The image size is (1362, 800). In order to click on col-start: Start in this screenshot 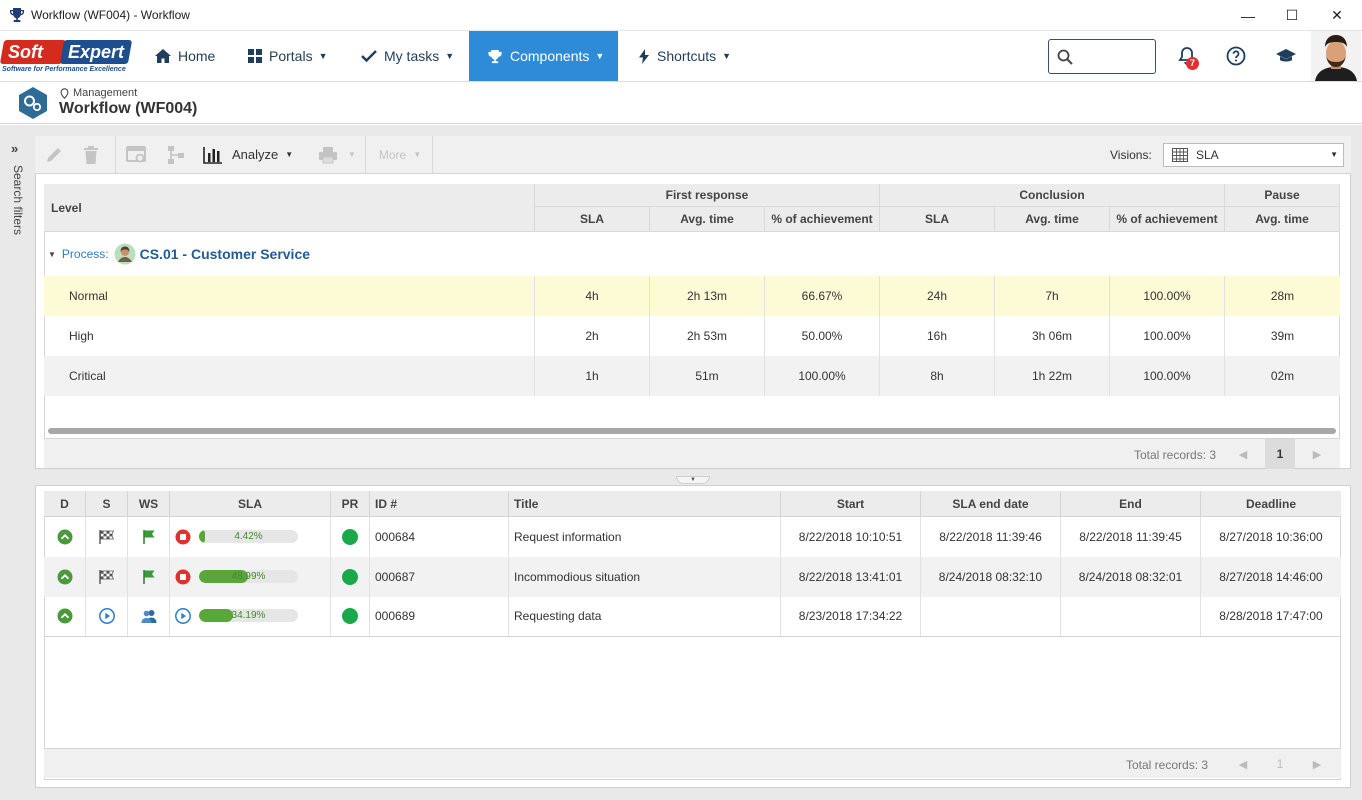, I will do `click(851, 504)`.